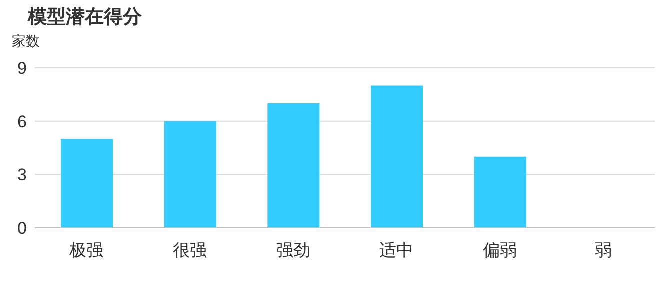 Image resolution: width=670 pixels, height=305 pixels. Describe the element at coordinates (22, 175) in the screenshot. I see `y-tick-label: 3` at that location.